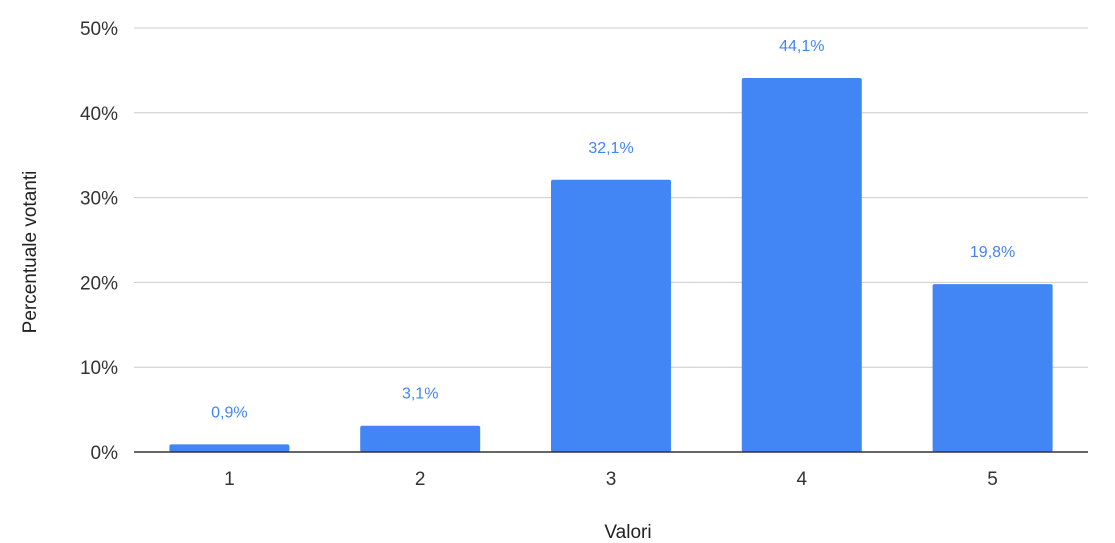 The width and height of the screenshot is (1115, 543). What do you see at coordinates (99, 29) in the screenshot?
I see `y-tick-label: 50%` at bounding box center [99, 29].